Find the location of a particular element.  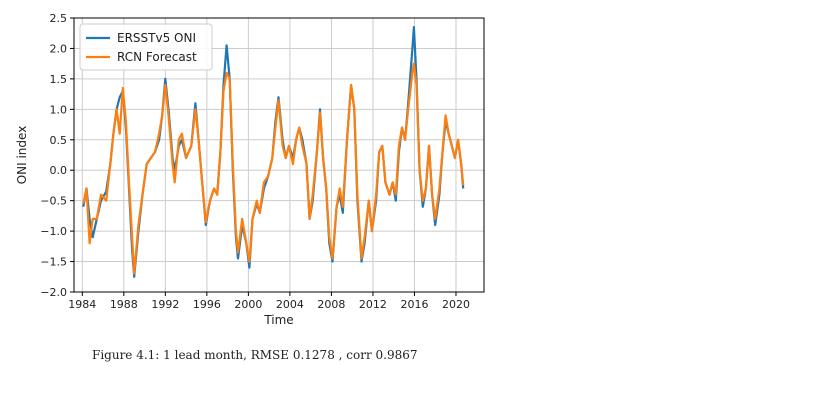

y-tick-label: 0.5 is located at coordinates (59, 140).